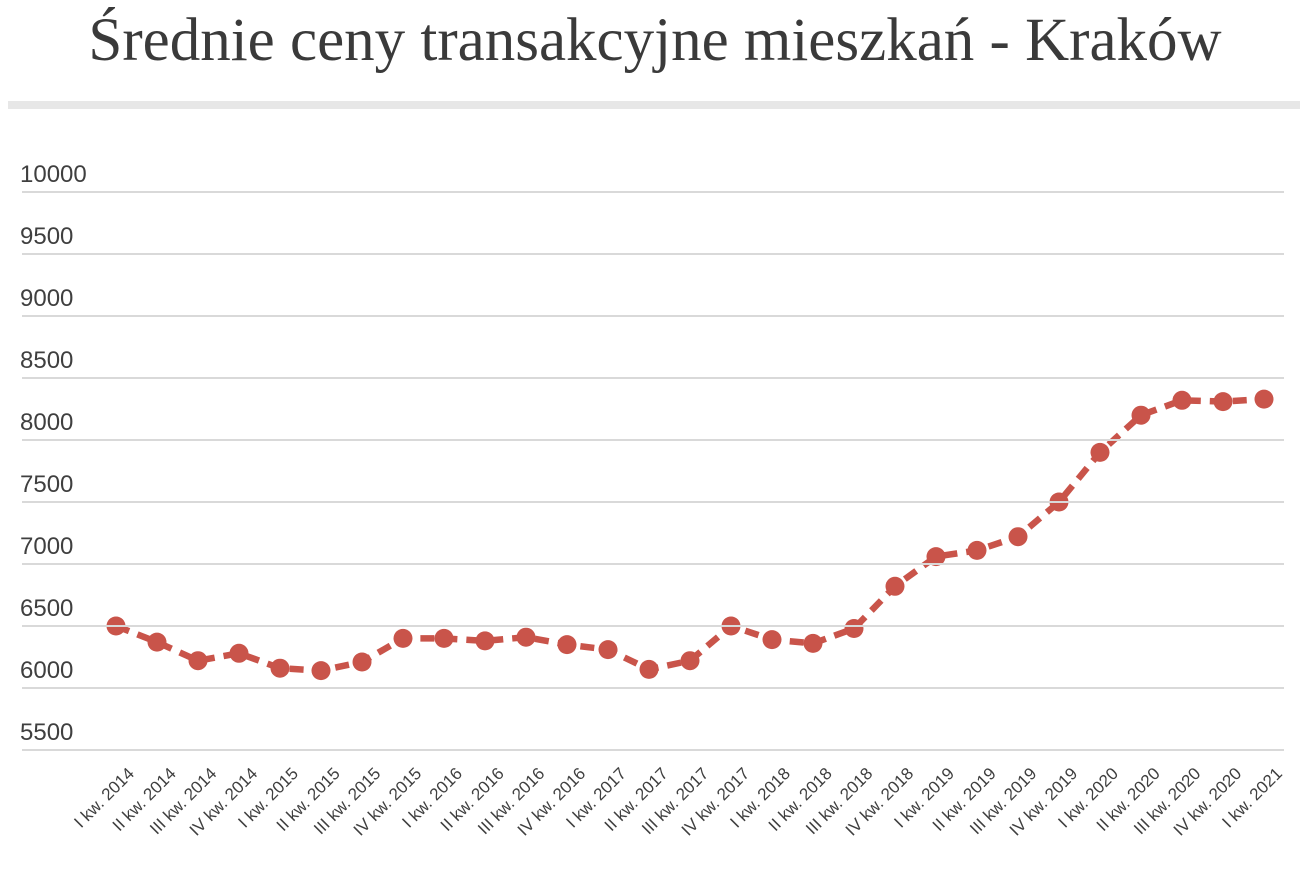 This screenshot has height=890, width=1310. I want to click on y-axis-label-10000: 10000, so click(53, 174).